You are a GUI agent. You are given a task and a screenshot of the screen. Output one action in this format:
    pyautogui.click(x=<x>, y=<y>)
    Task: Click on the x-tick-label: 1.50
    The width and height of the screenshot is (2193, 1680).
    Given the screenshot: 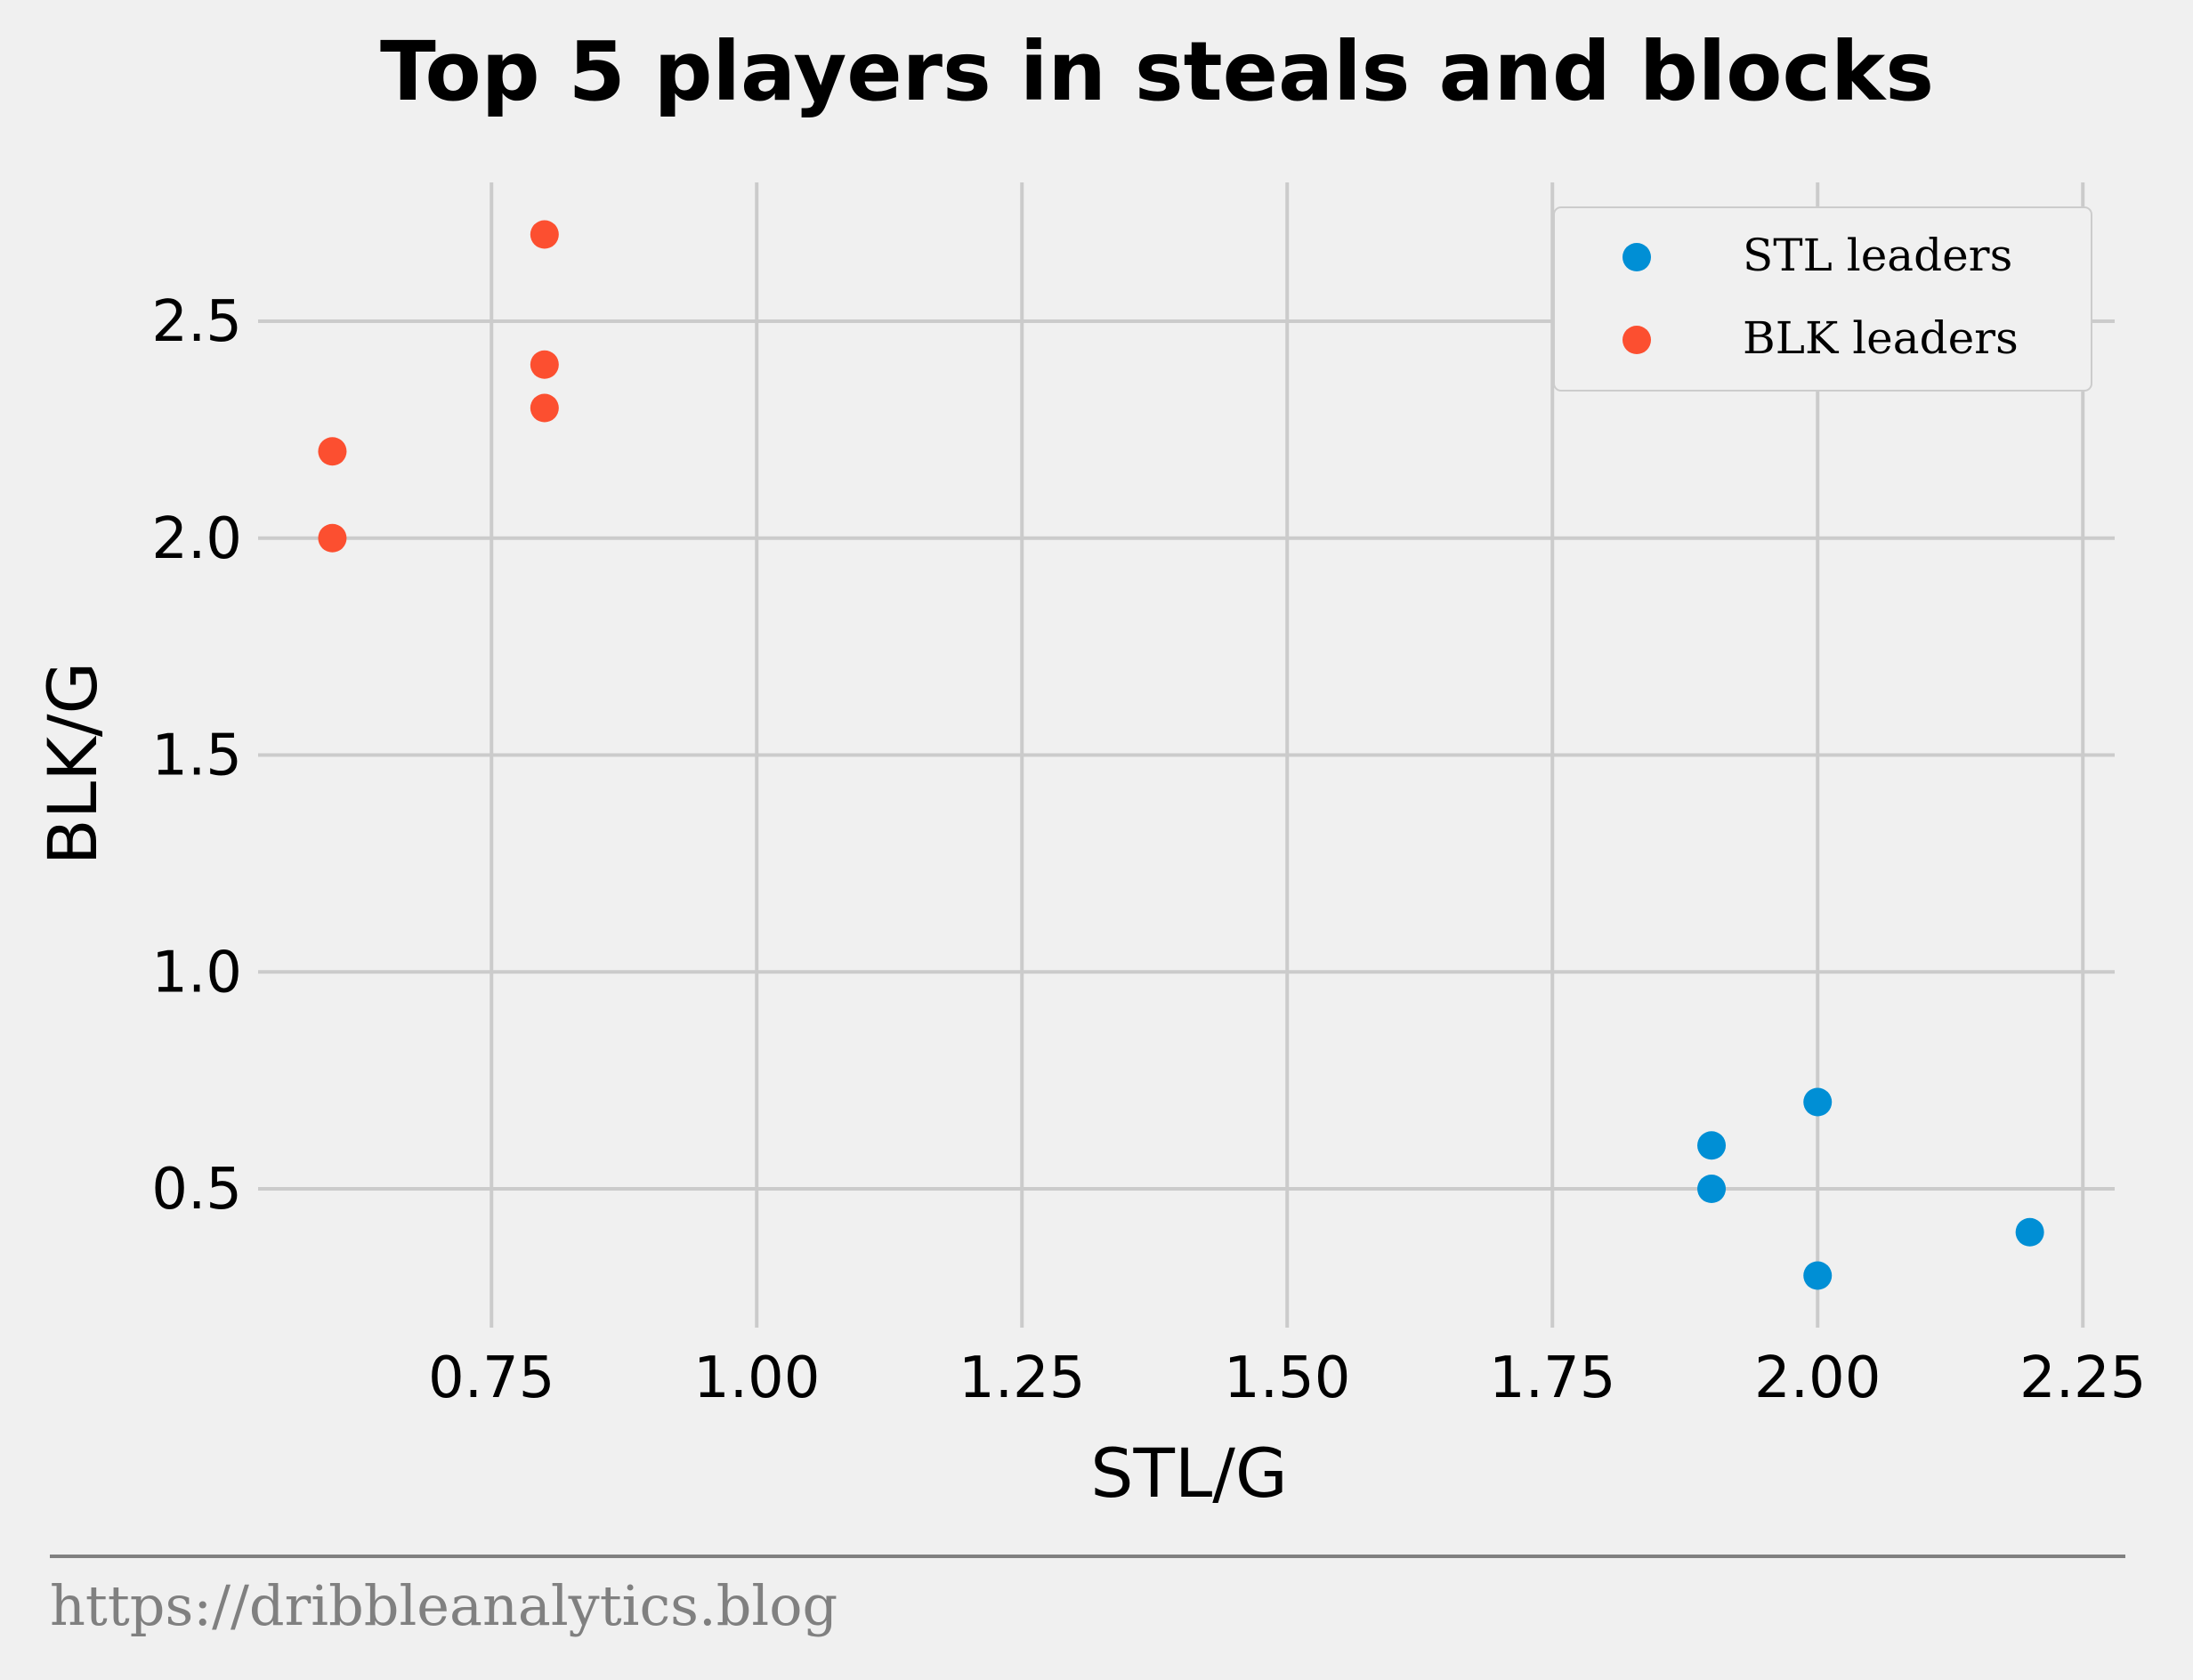 What is the action you would take?
    pyautogui.click(x=1287, y=1378)
    